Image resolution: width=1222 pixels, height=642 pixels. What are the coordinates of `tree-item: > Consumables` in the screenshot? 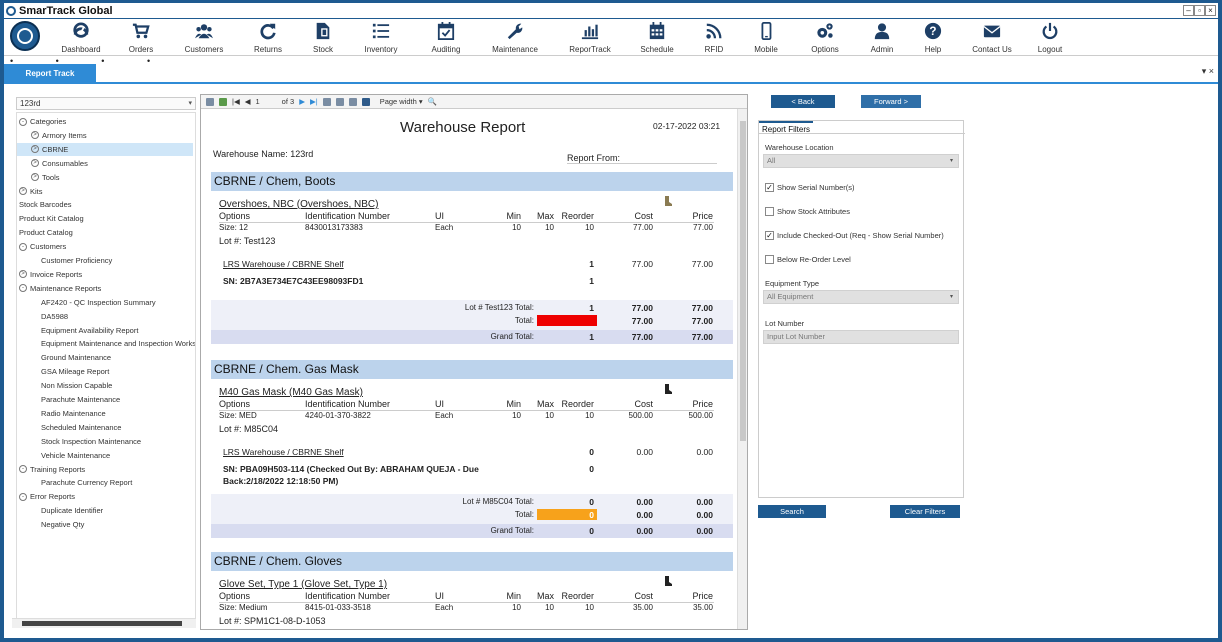 It's located at (59, 163).